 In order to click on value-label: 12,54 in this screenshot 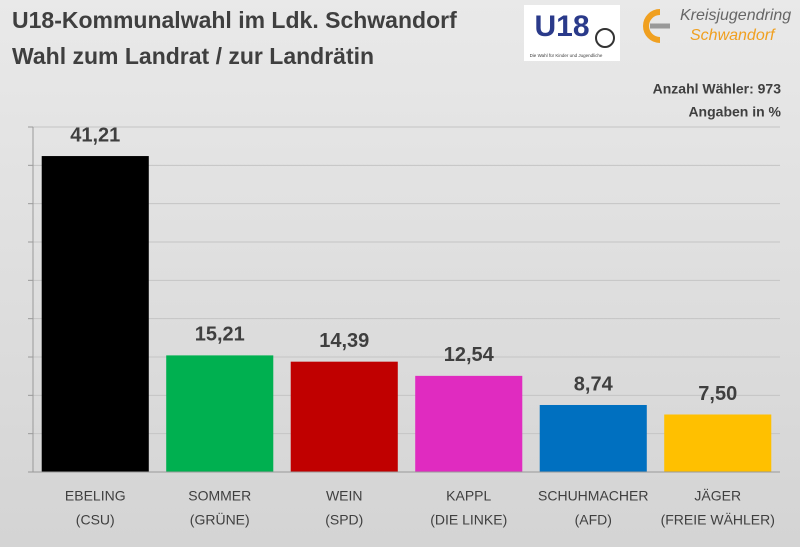, I will do `click(469, 355)`.